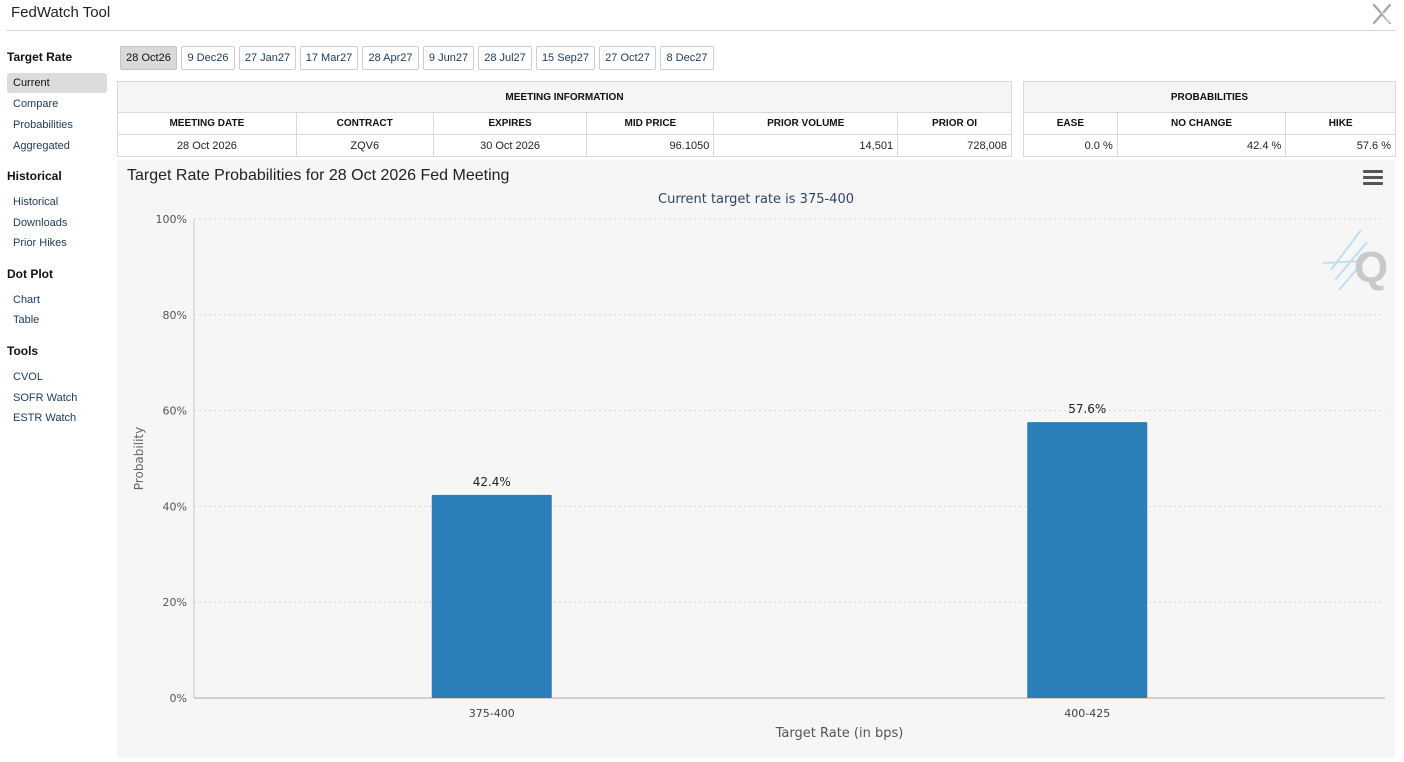  What do you see at coordinates (1340, 123) in the screenshot?
I see `col-hike: HIKE` at bounding box center [1340, 123].